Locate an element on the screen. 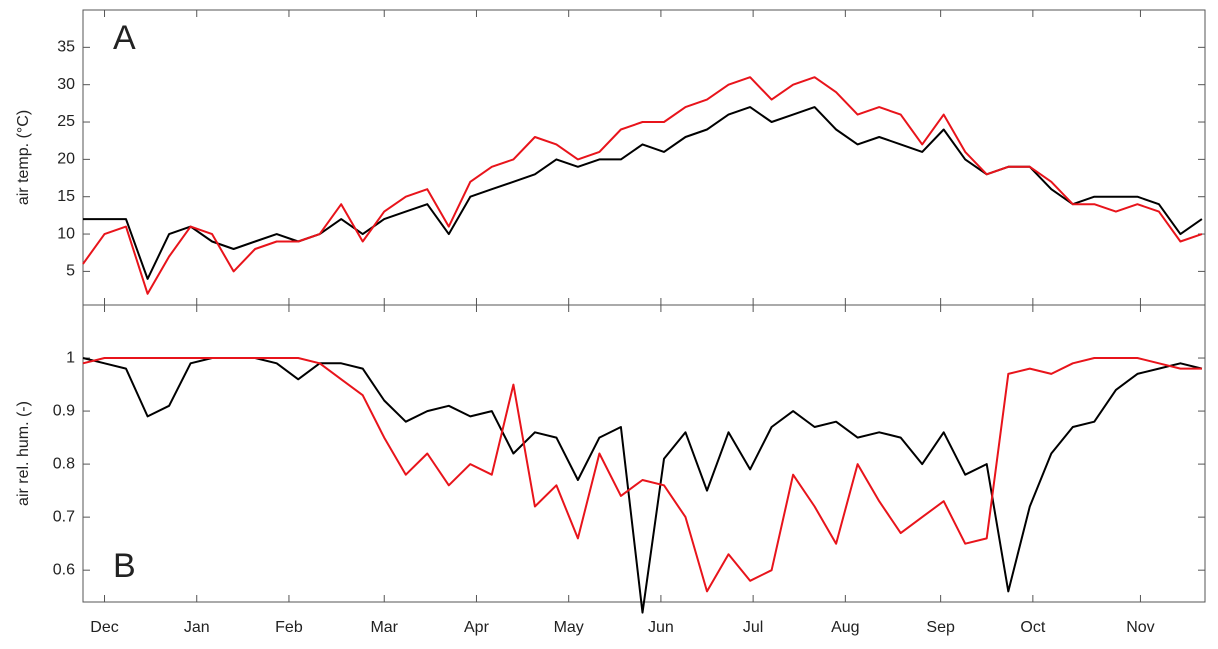  x-tick-label: May is located at coordinates (569, 627).